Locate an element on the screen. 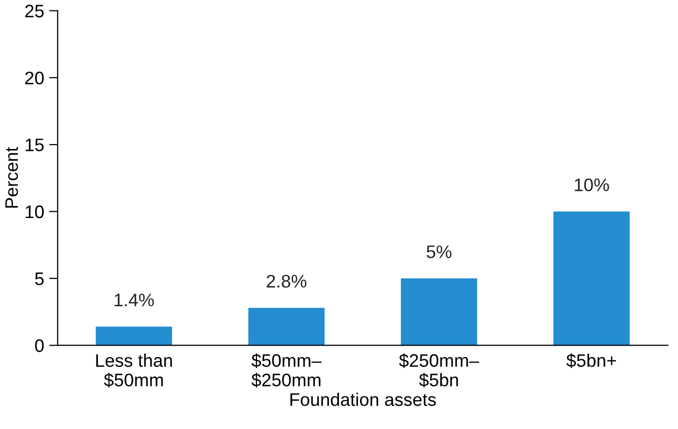 The image size is (678, 429). y-tick-label: 10 is located at coordinates (35, 211).